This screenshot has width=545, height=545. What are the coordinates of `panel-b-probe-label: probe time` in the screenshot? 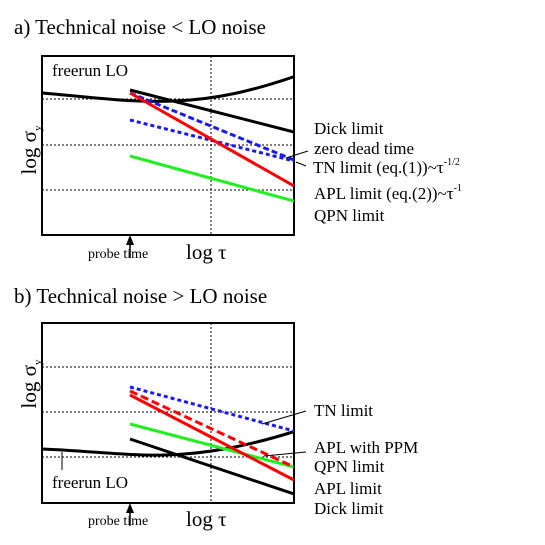 It's located at (118, 521).